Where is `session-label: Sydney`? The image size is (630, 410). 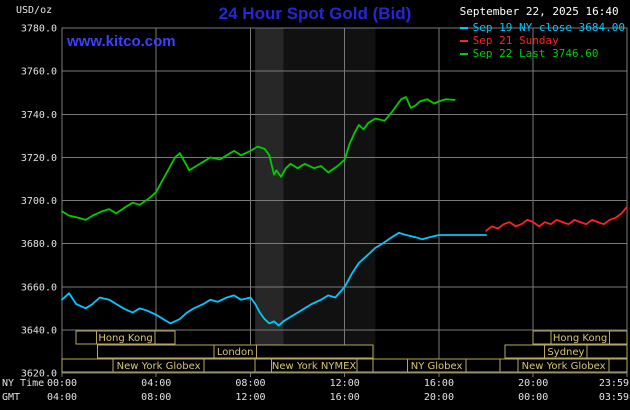
session-label: Sydney is located at coordinates (565, 352).